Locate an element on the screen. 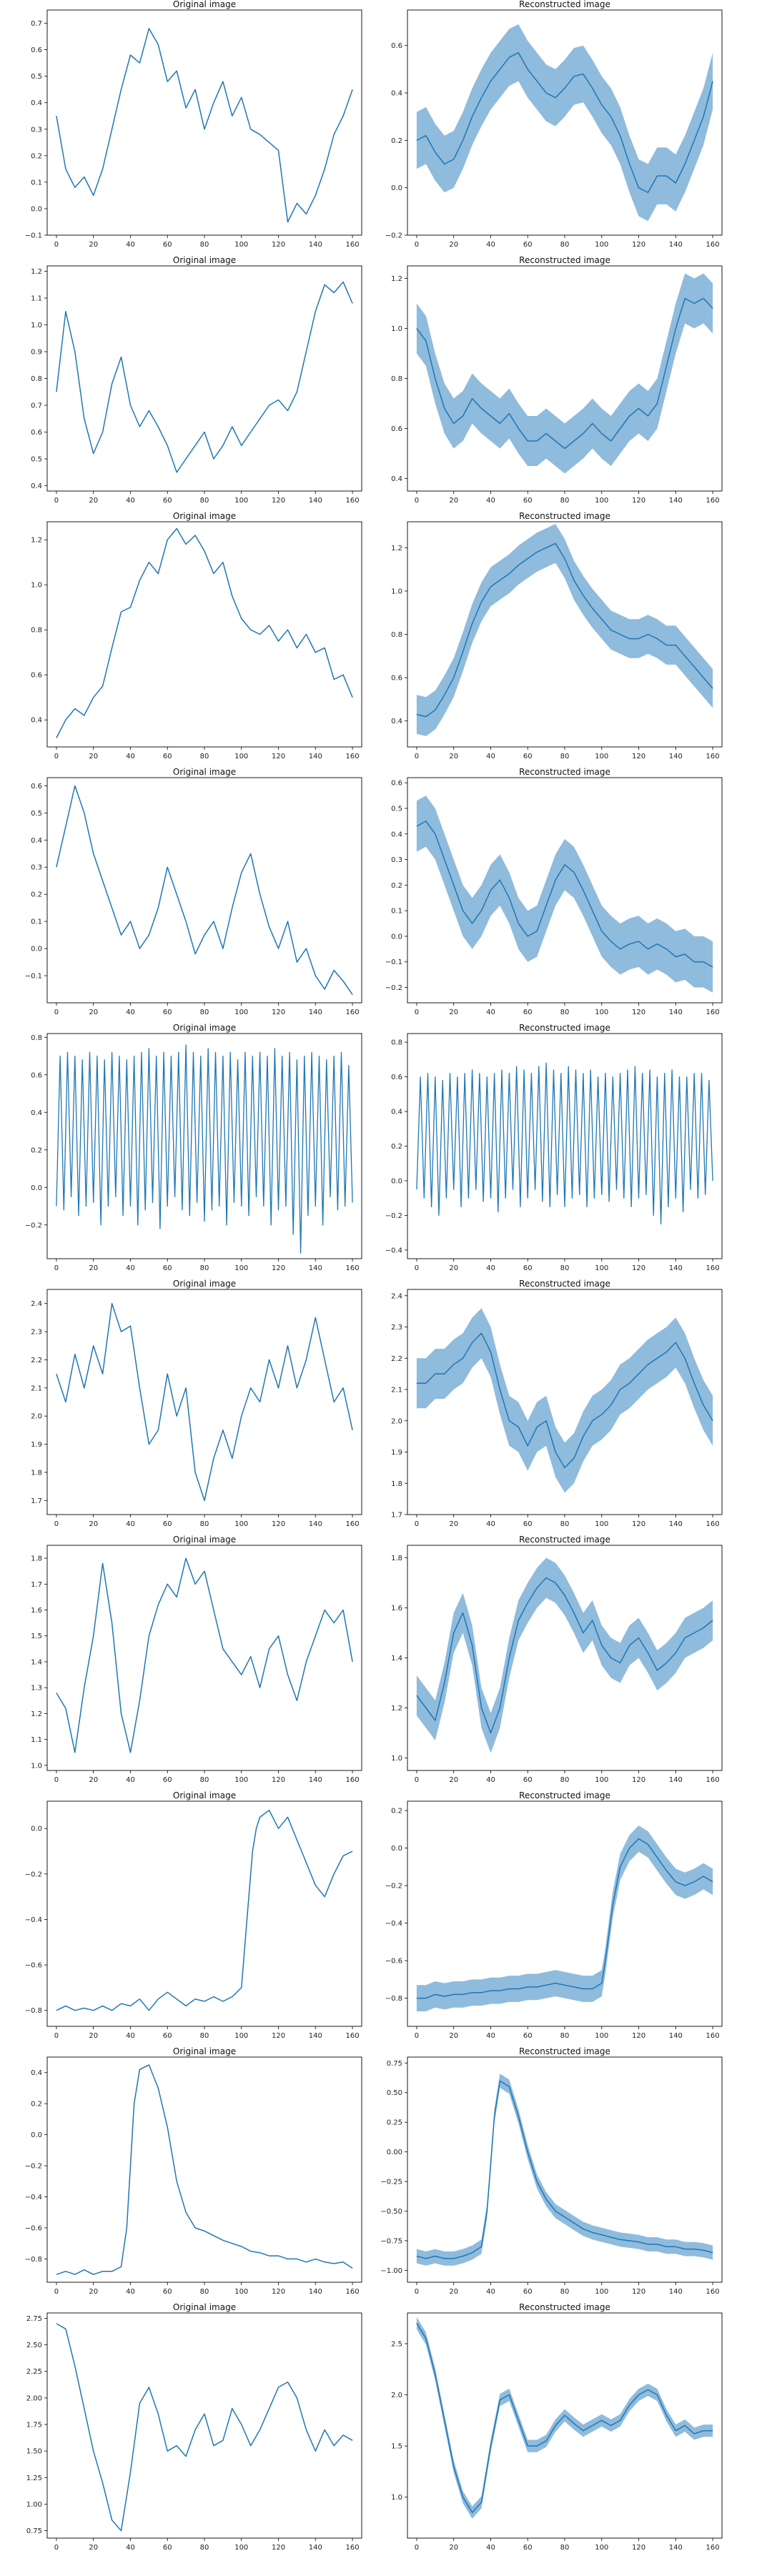 Image resolution: width=767 pixels, height=2576 pixels. y-tick-label: −0.2 is located at coordinates (393, 236).